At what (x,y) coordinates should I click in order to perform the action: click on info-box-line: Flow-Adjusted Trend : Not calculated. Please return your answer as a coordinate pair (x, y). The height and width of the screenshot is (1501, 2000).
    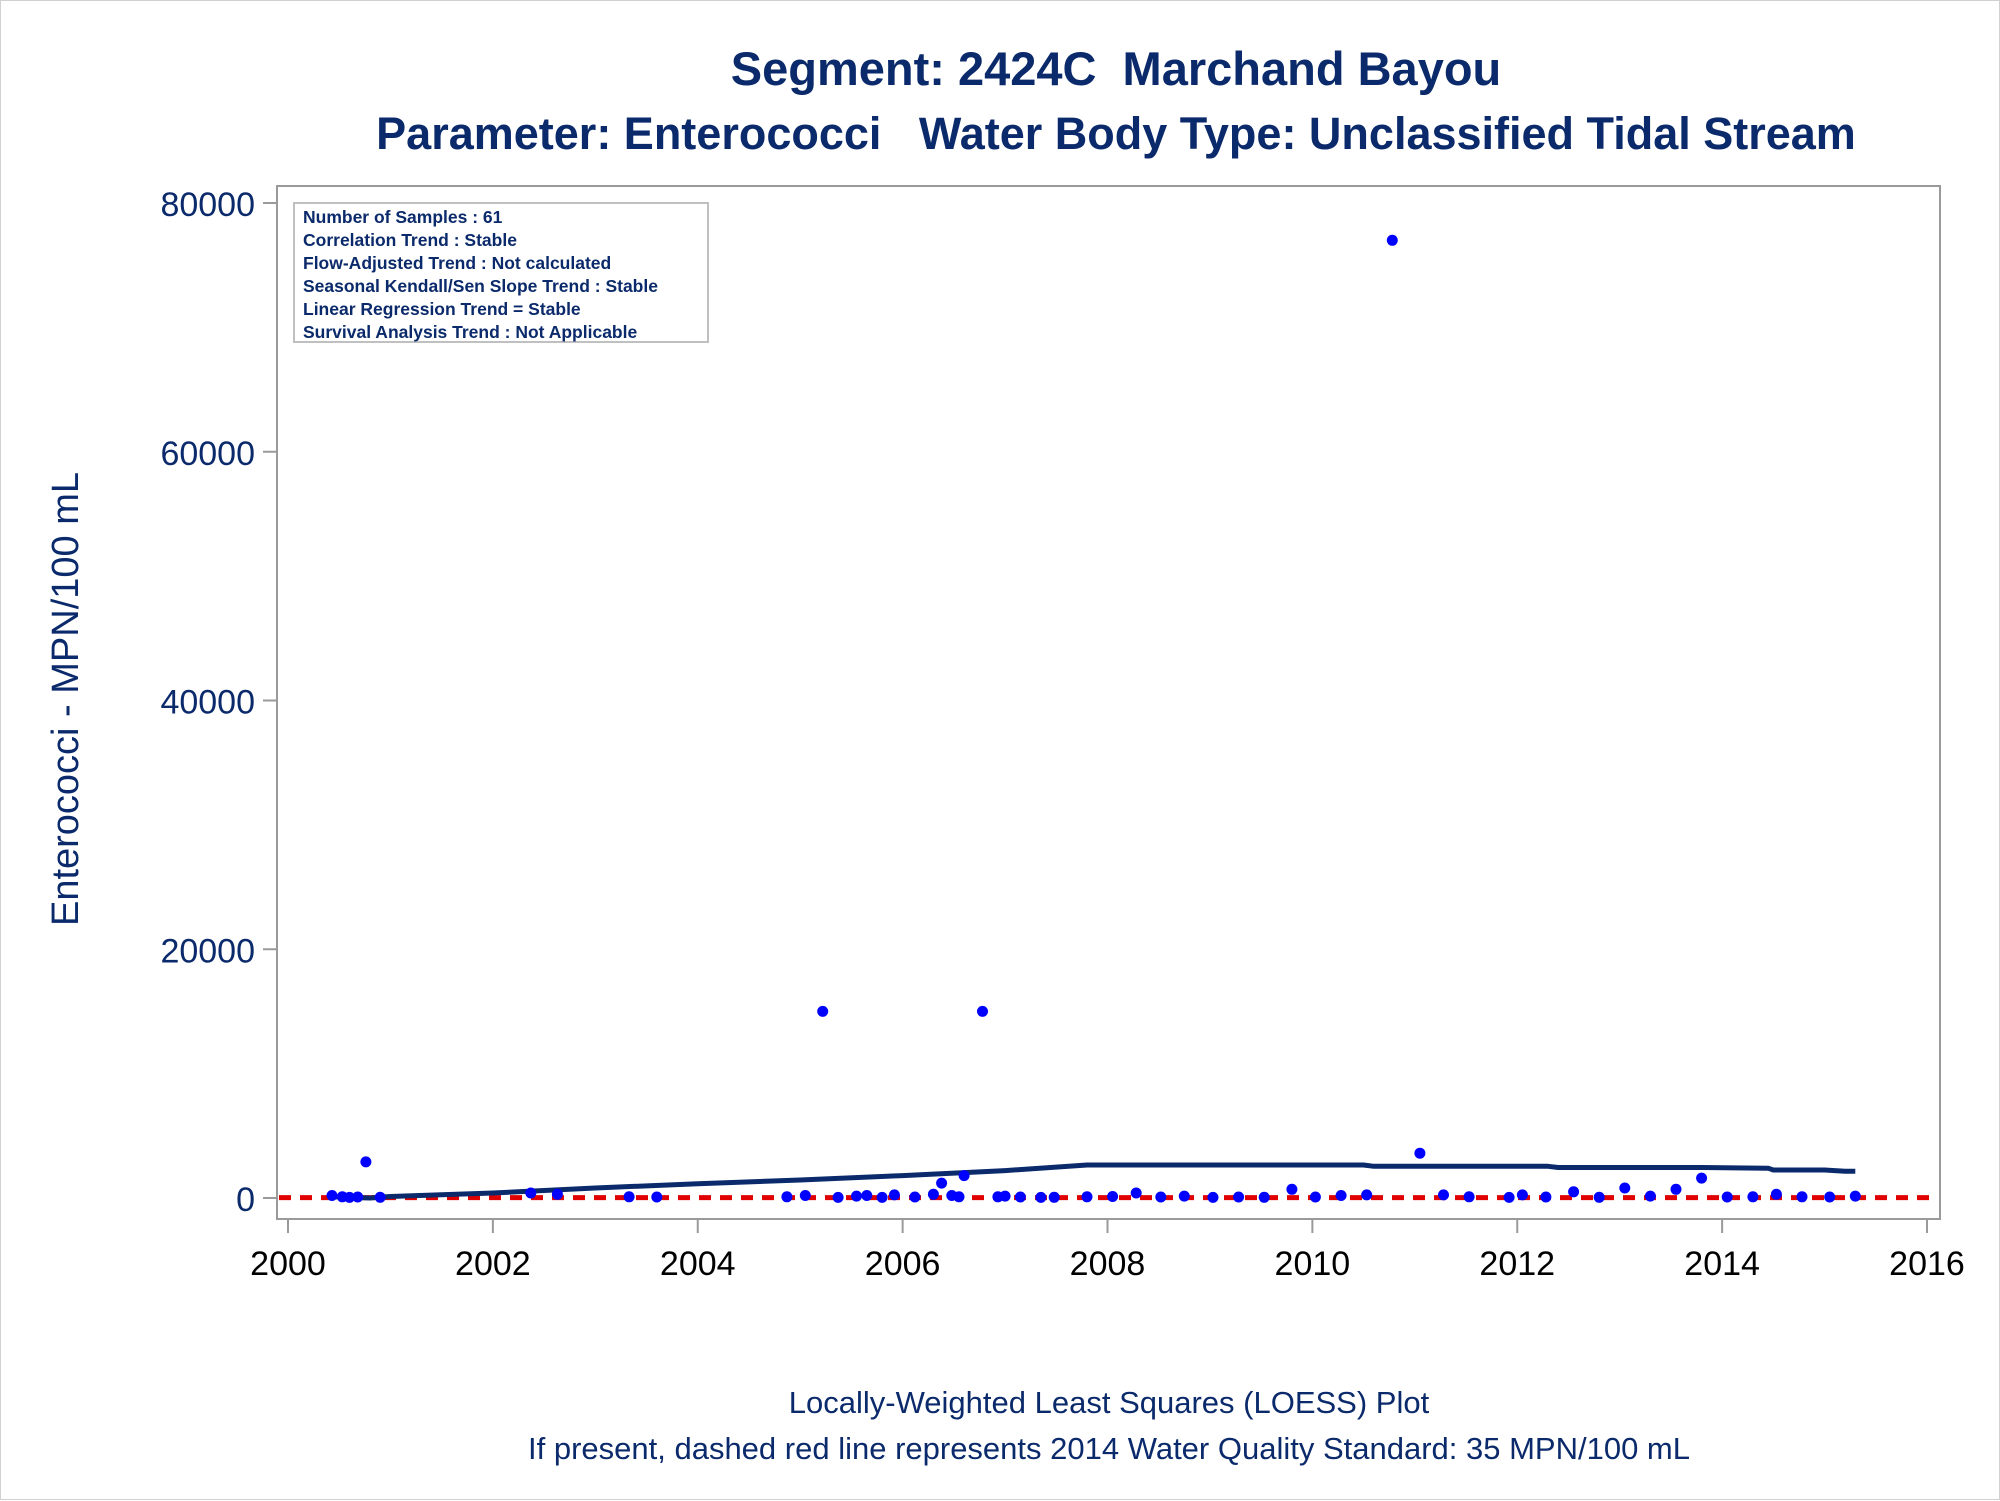
    Looking at the image, I should click on (457, 263).